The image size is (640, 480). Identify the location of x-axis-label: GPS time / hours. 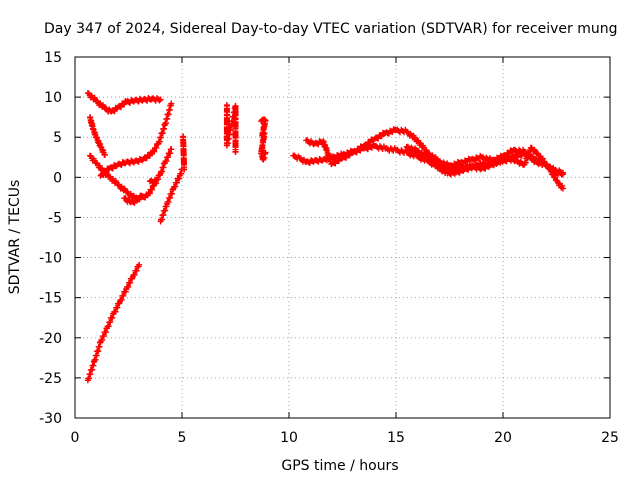
(339, 466).